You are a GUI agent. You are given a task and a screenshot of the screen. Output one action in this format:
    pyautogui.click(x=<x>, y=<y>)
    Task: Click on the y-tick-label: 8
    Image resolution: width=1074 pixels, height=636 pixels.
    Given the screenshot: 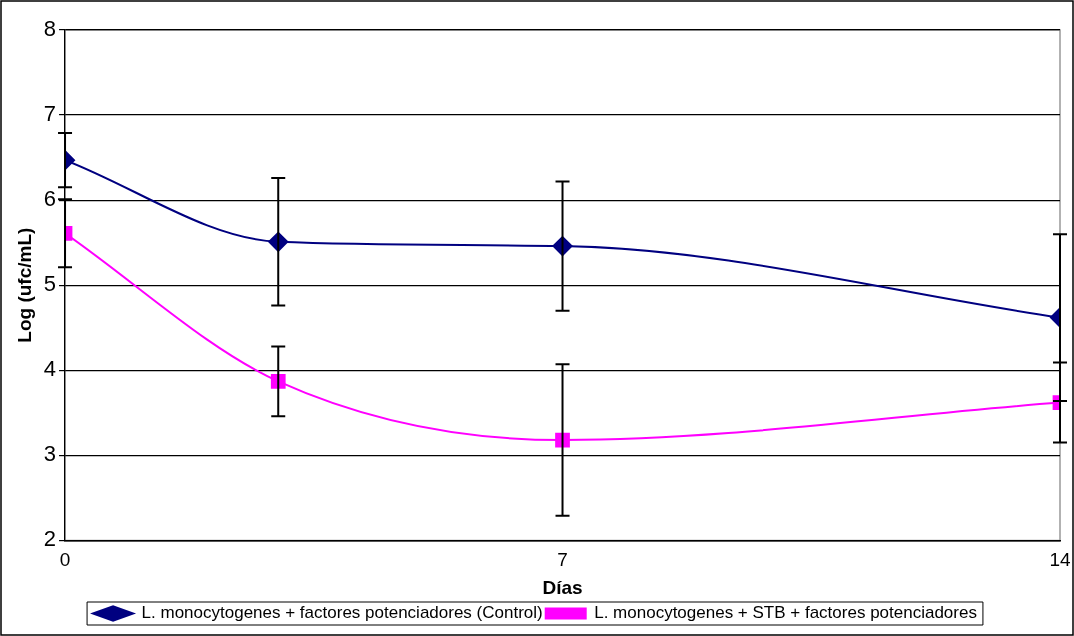 What is the action you would take?
    pyautogui.click(x=50, y=29)
    